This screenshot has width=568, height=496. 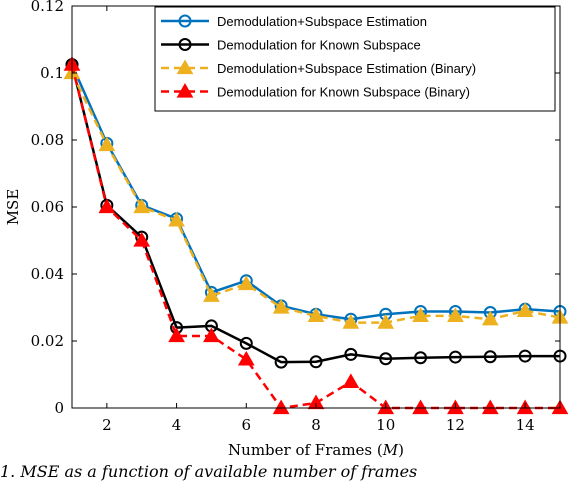 What do you see at coordinates (47, 341) in the screenshot?
I see `y-tick-label: 0.02` at bounding box center [47, 341].